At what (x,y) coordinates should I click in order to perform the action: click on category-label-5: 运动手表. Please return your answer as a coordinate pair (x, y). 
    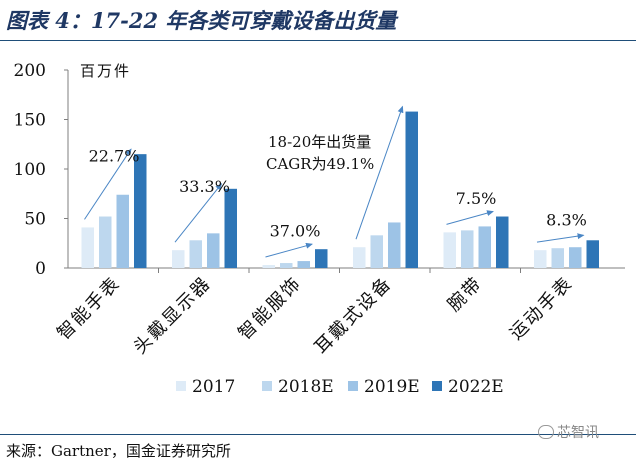
    Looking at the image, I should click on (541, 308).